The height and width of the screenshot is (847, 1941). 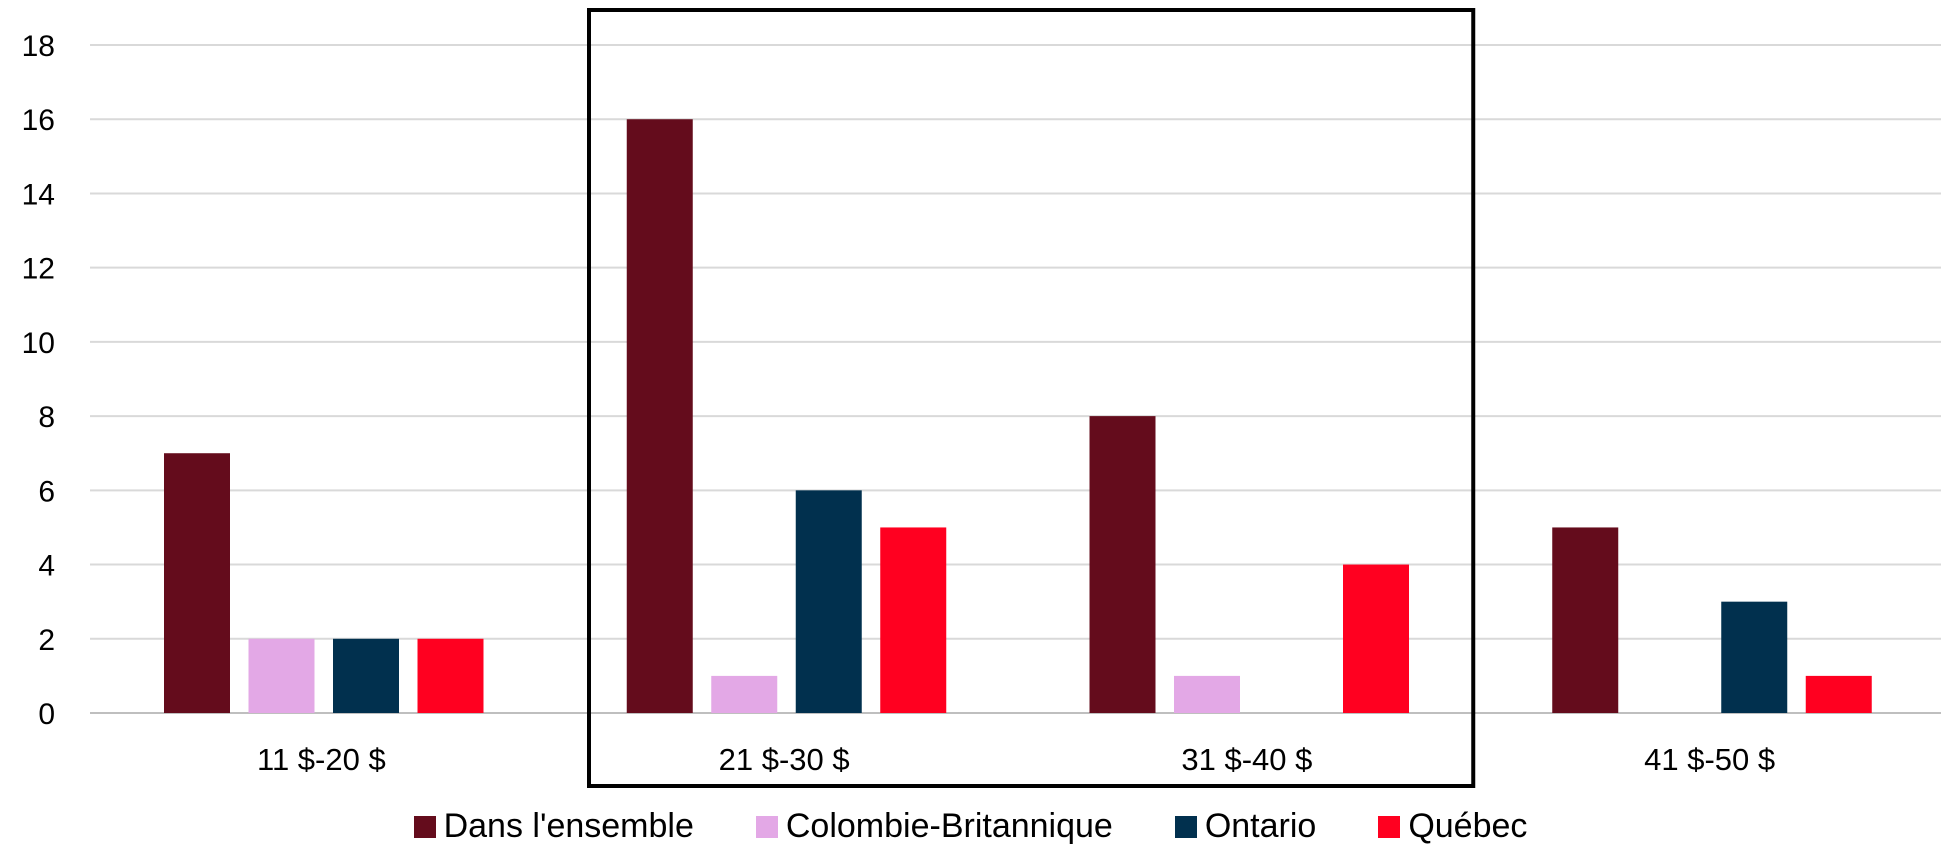 I want to click on x-tick-label: 31 $-40 $, so click(x=1246, y=759).